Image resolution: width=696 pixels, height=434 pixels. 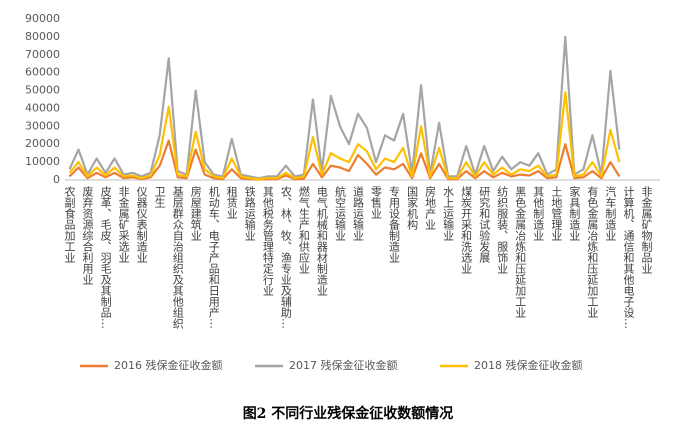 What do you see at coordinates (42, 18) in the screenshot?
I see `y-tick-label: 90000` at bounding box center [42, 18].